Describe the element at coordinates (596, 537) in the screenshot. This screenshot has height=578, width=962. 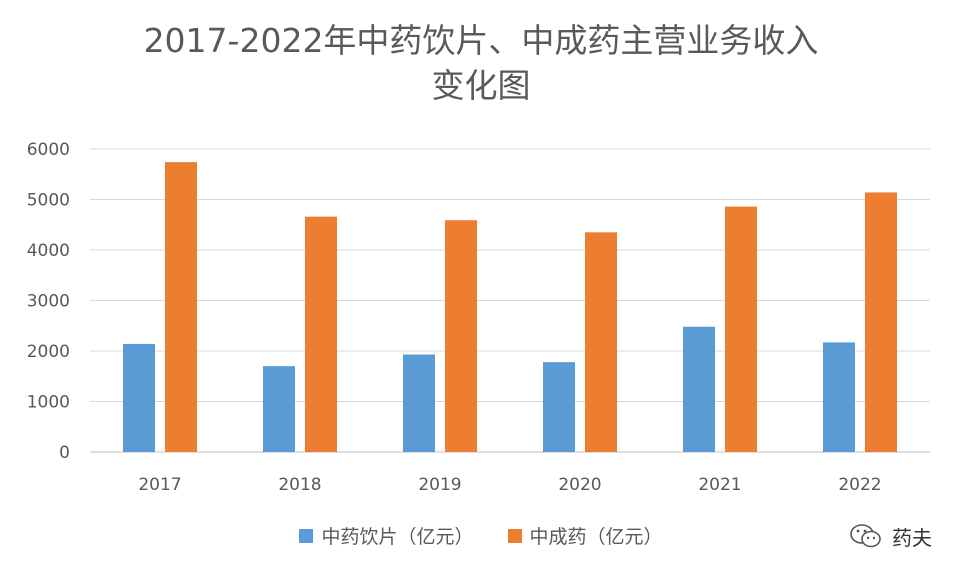
I see `legend-label-series-2: 中成药（亿元）` at that location.